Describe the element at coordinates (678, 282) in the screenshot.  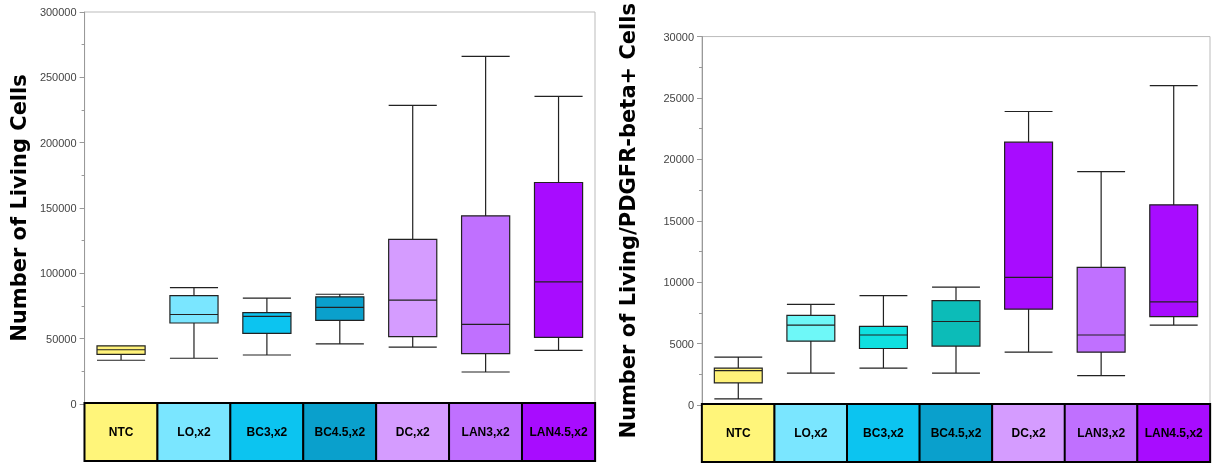
I see `y-tick-label: 10000` at that location.